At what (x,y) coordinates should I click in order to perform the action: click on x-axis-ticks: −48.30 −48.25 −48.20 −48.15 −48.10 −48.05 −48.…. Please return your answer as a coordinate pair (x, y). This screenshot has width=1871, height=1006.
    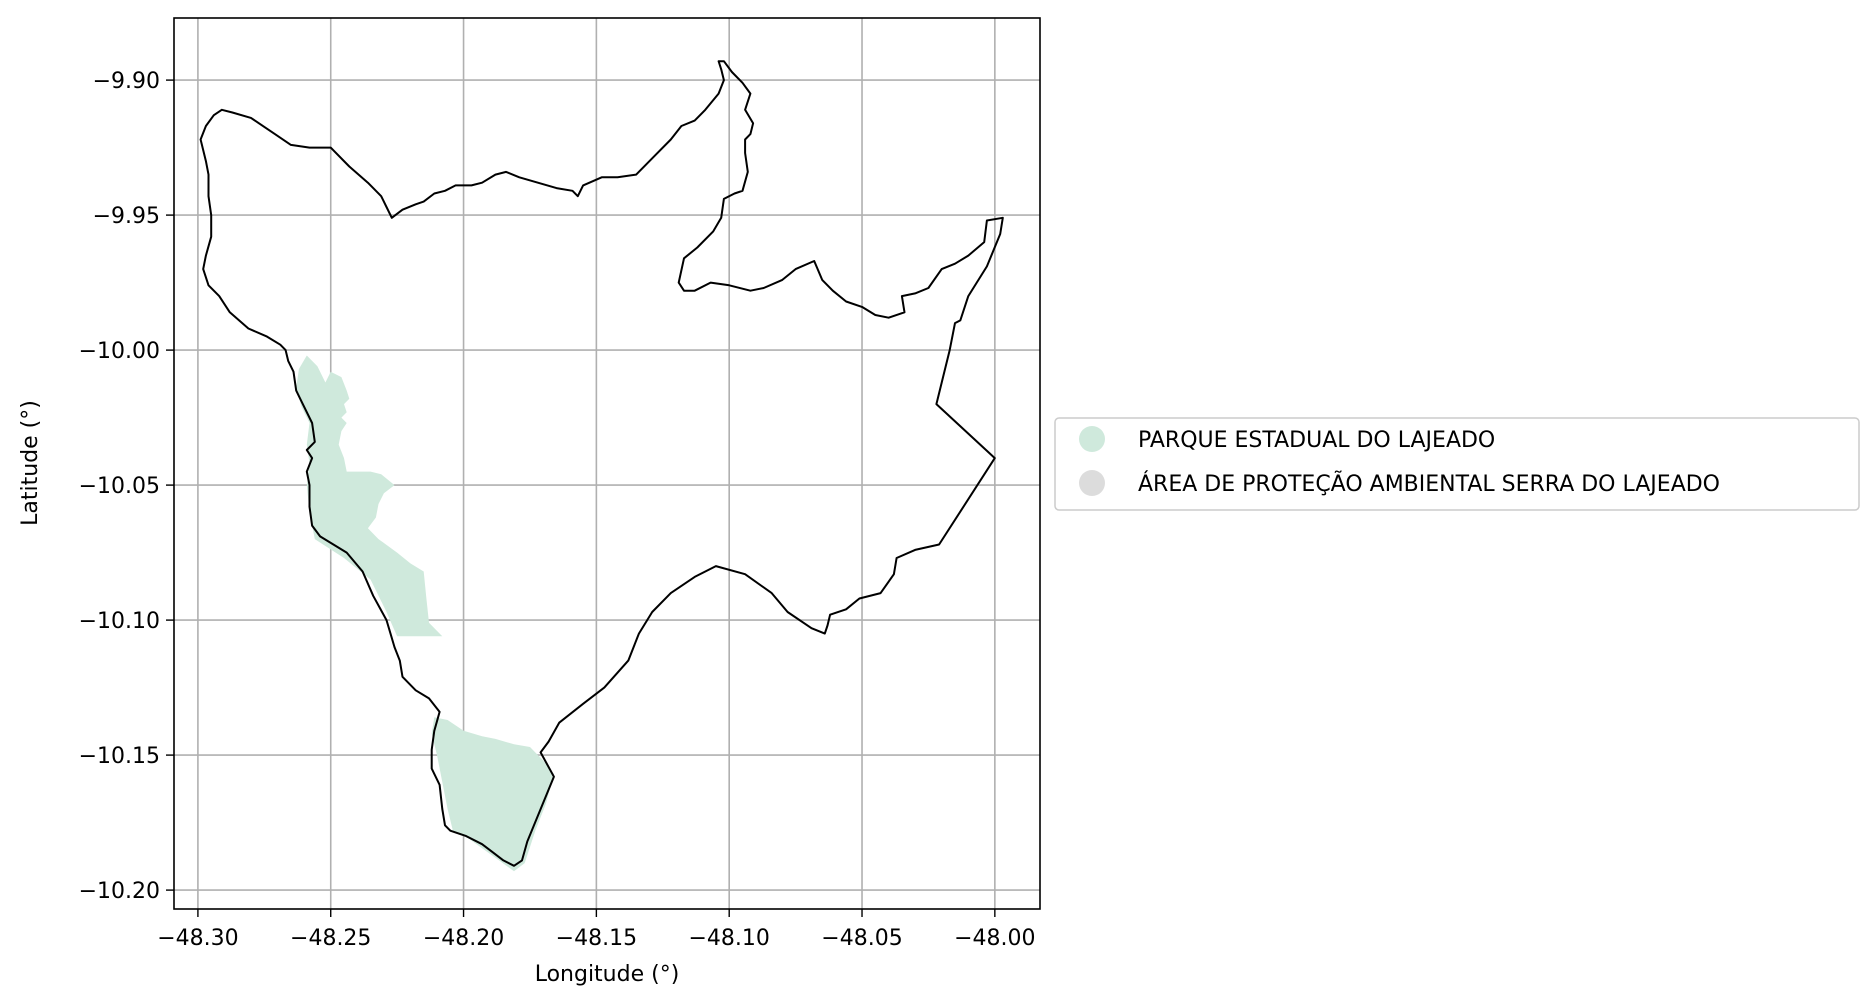
    Looking at the image, I should click on (596, 930).